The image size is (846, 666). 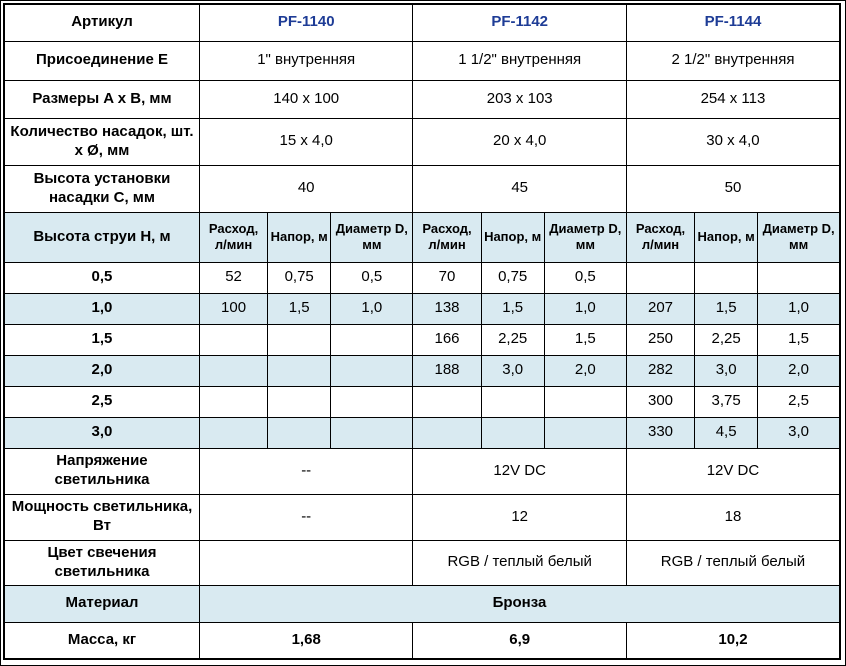 What do you see at coordinates (233, 277) in the screenshot?
I see `jet-cell: 52` at bounding box center [233, 277].